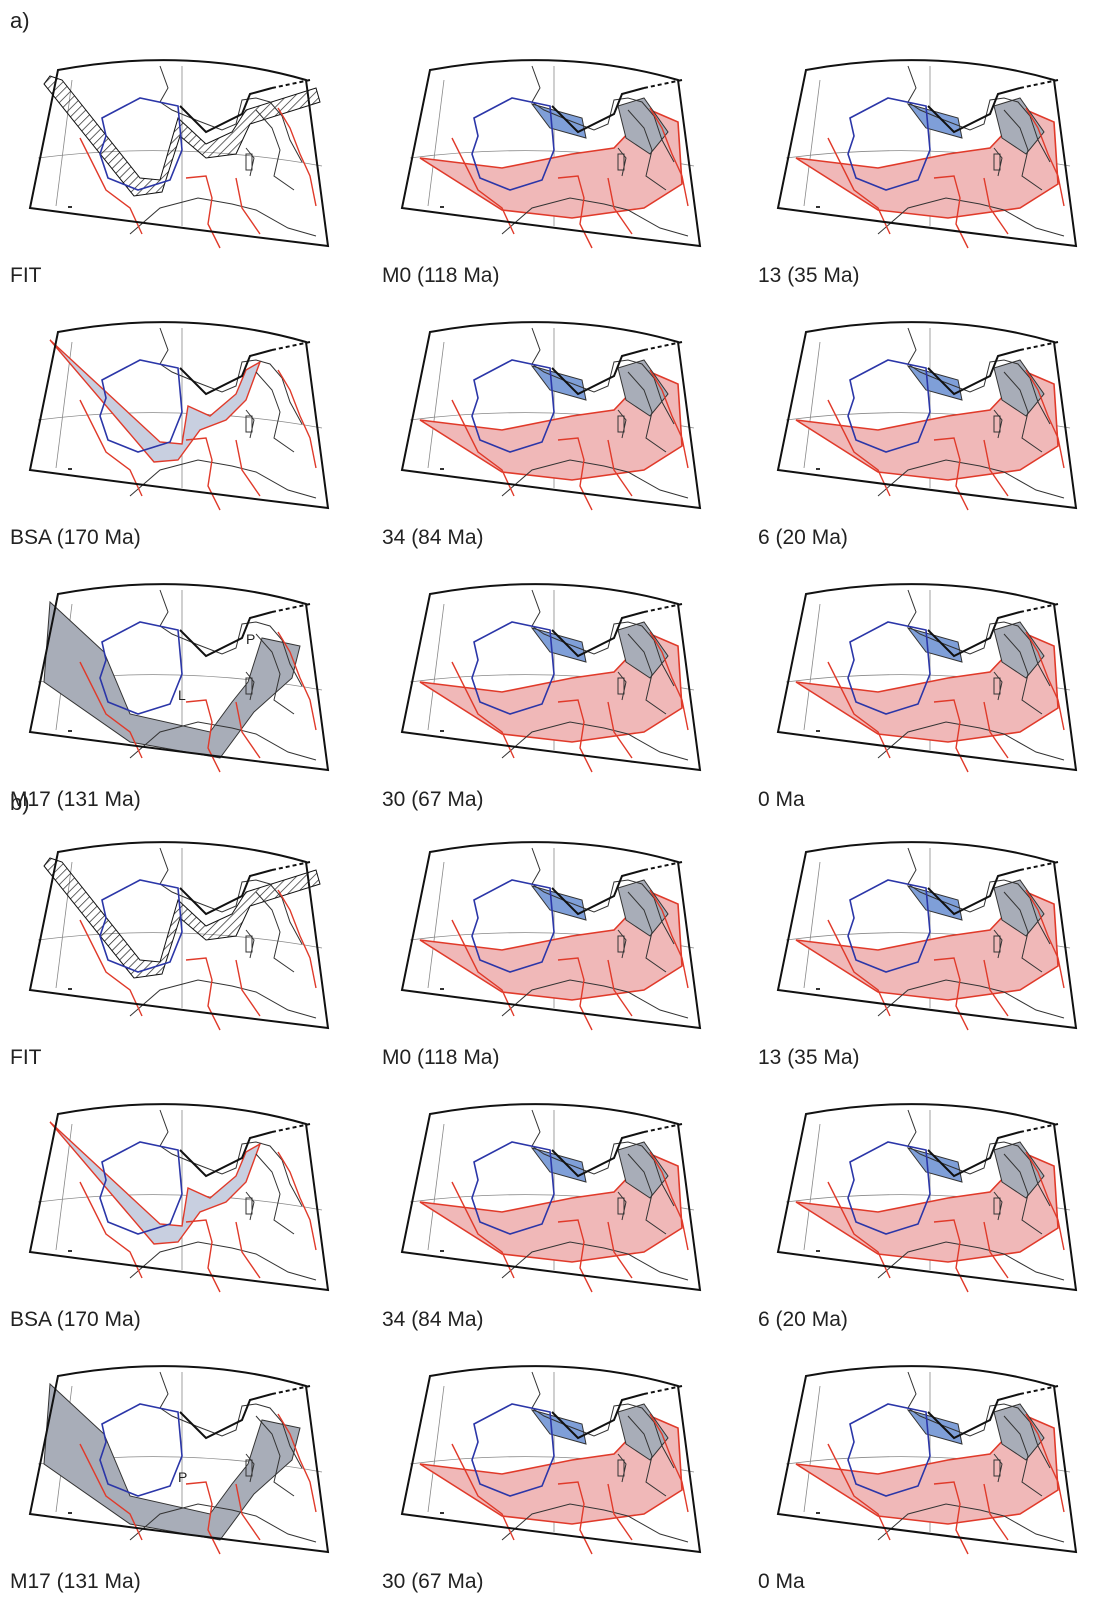  I want to click on map-letter: L, so click(182, 695).